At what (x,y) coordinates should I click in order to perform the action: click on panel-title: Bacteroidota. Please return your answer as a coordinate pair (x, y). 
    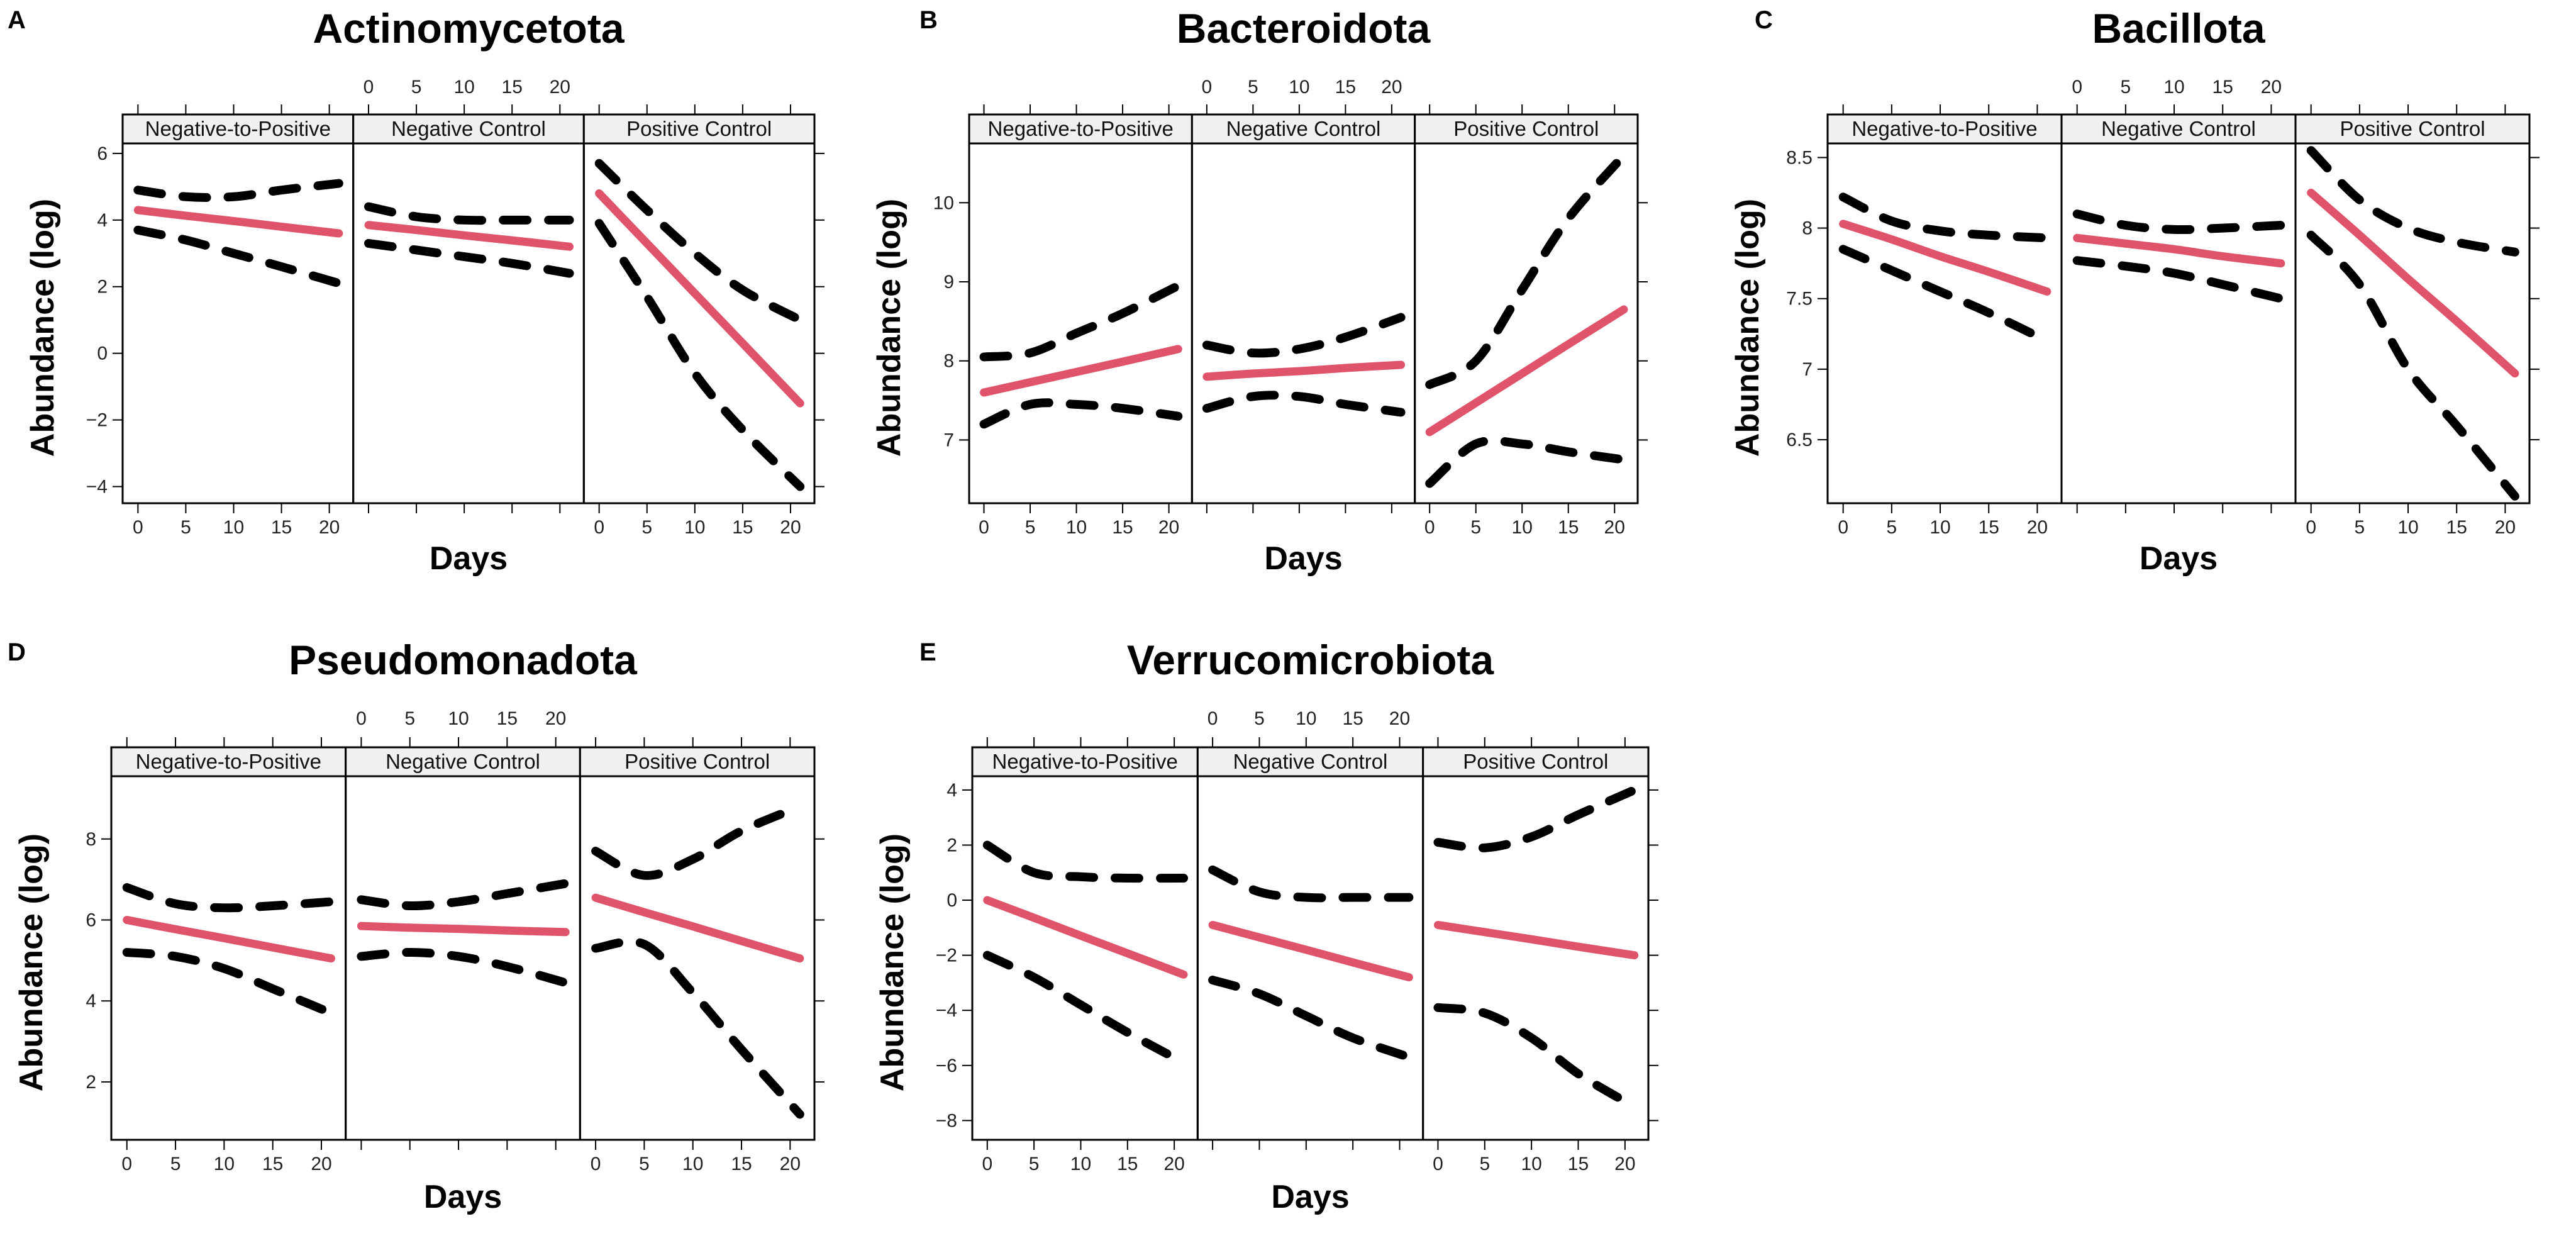
    Looking at the image, I should click on (1304, 28).